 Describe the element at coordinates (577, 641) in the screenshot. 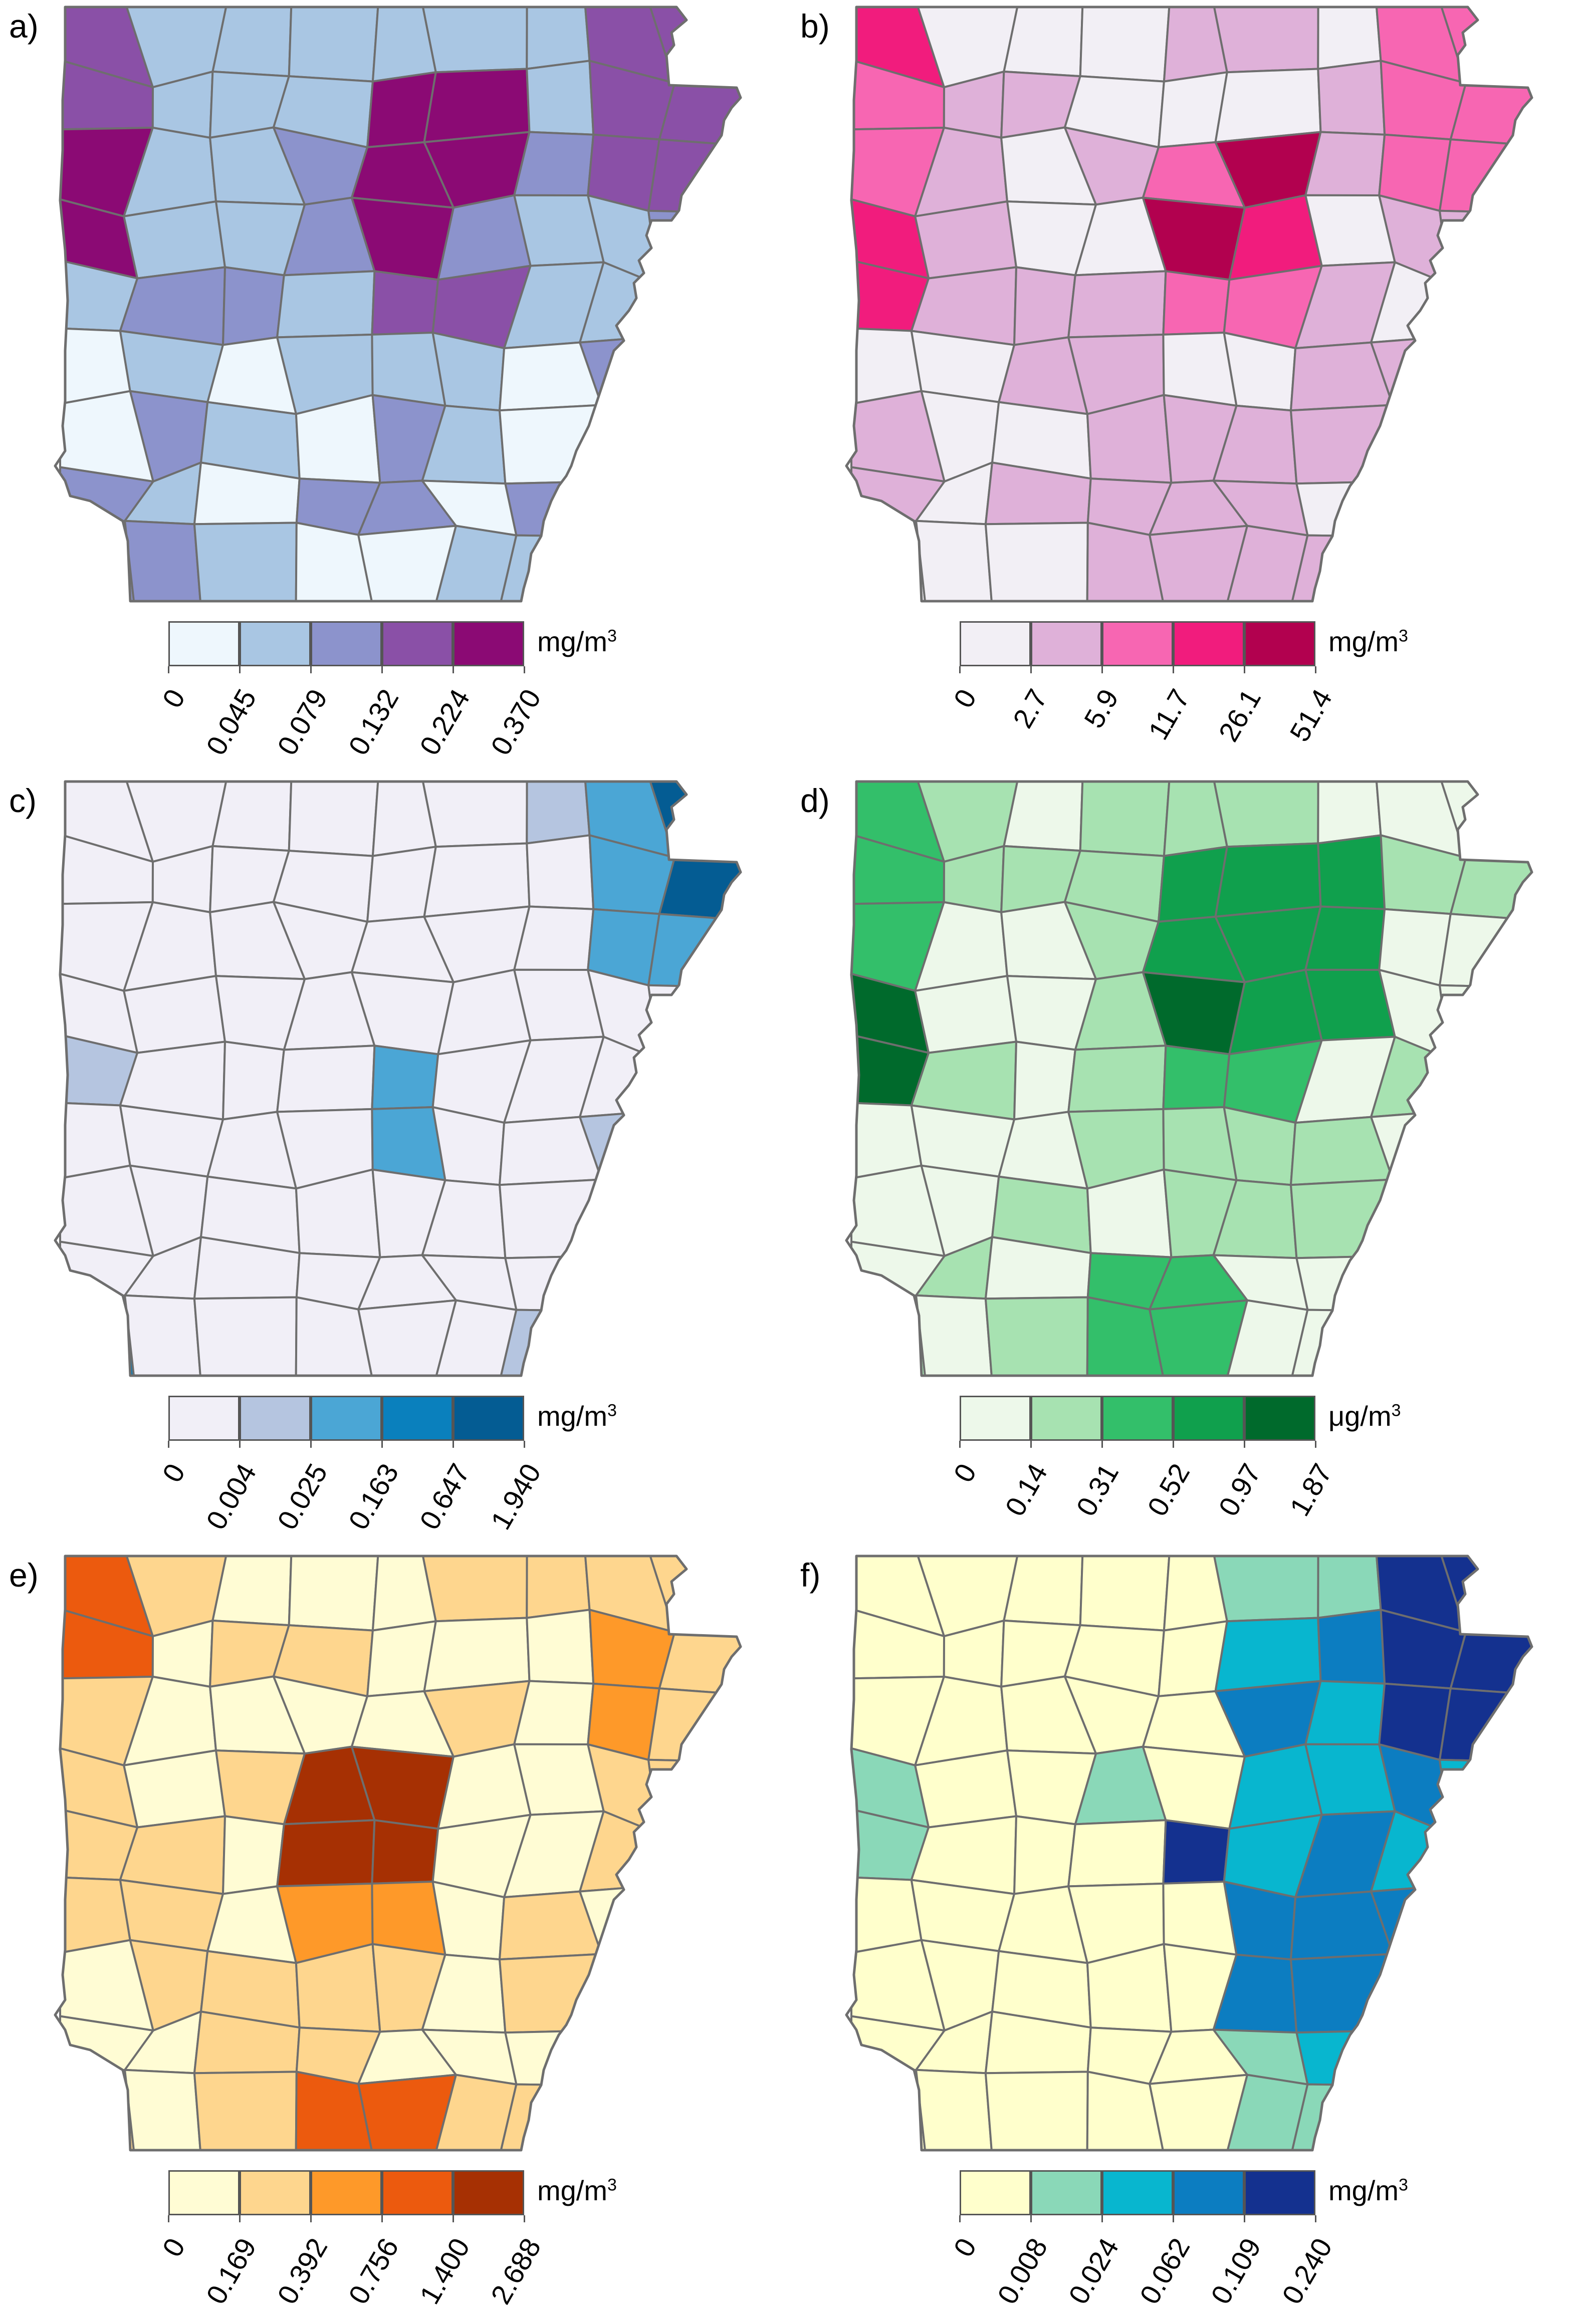

I see `legend-unit: mg/m3` at that location.